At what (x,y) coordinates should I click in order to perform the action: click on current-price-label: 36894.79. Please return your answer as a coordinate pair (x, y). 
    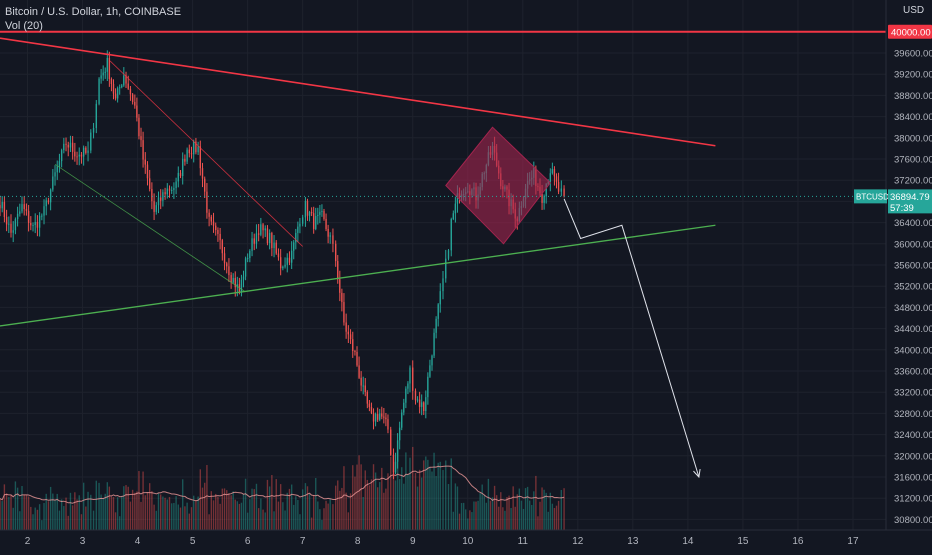
    Looking at the image, I should click on (910, 197).